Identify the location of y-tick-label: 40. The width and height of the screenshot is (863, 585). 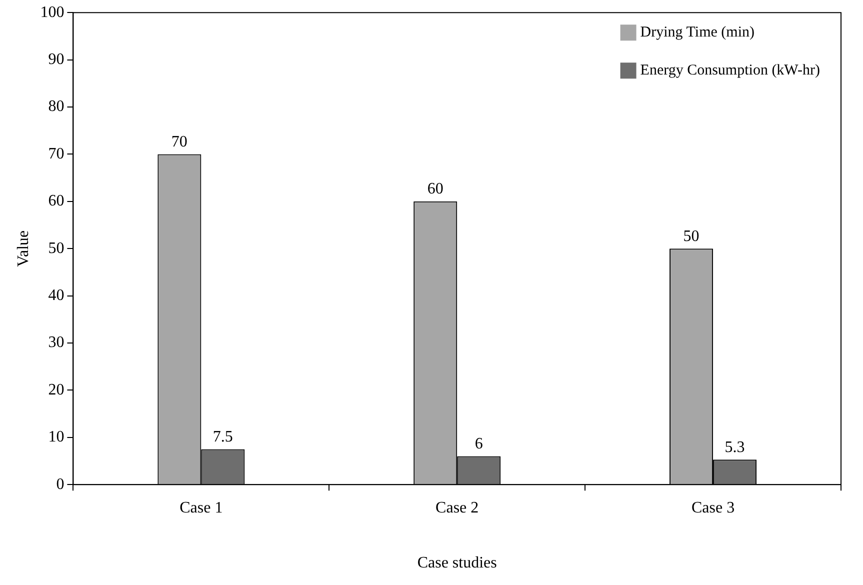
(56, 295).